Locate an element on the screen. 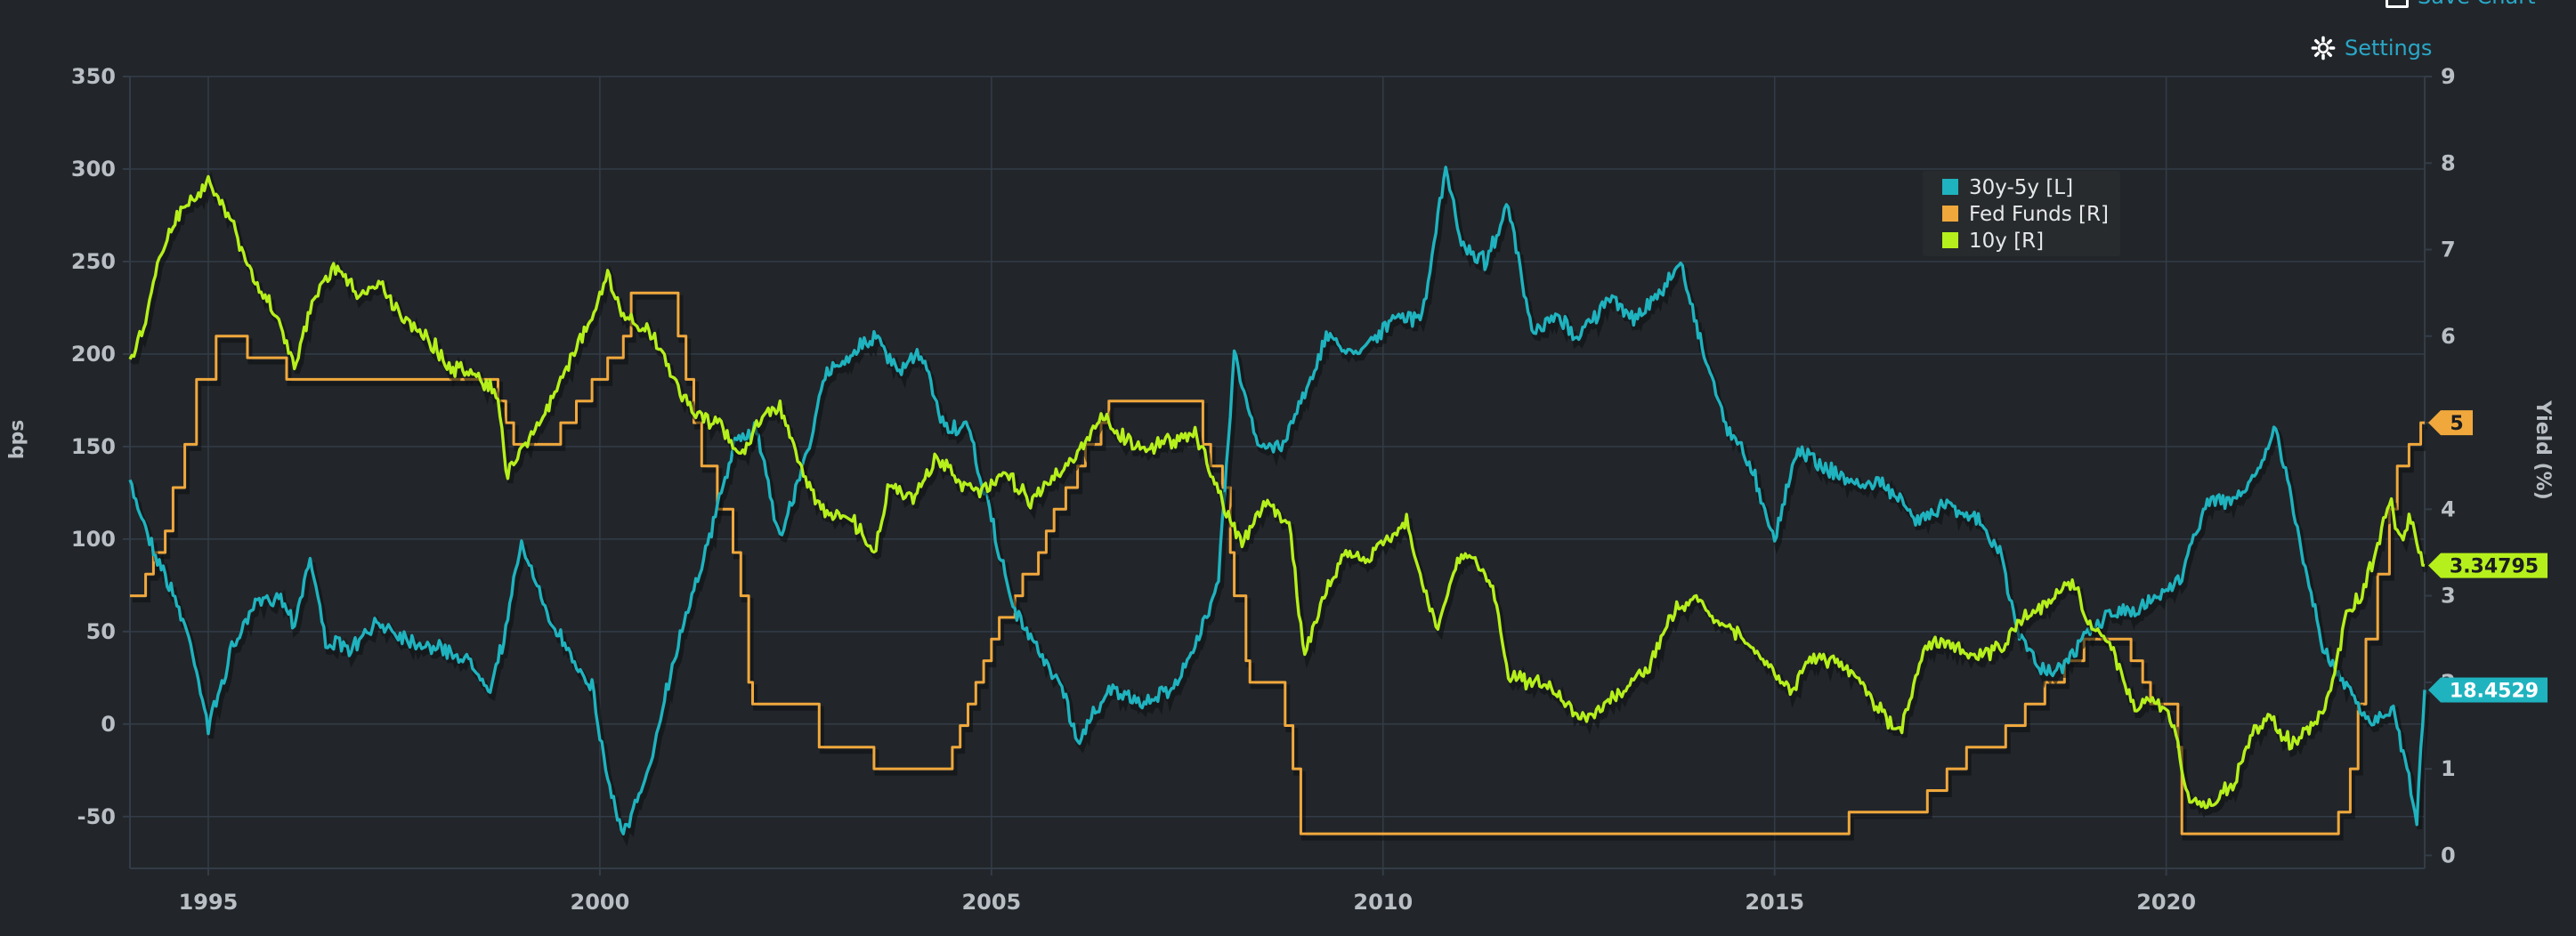 The height and width of the screenshot is (936, 2576). x-tick-label: 2020 is located at coordinates (2166, 902).